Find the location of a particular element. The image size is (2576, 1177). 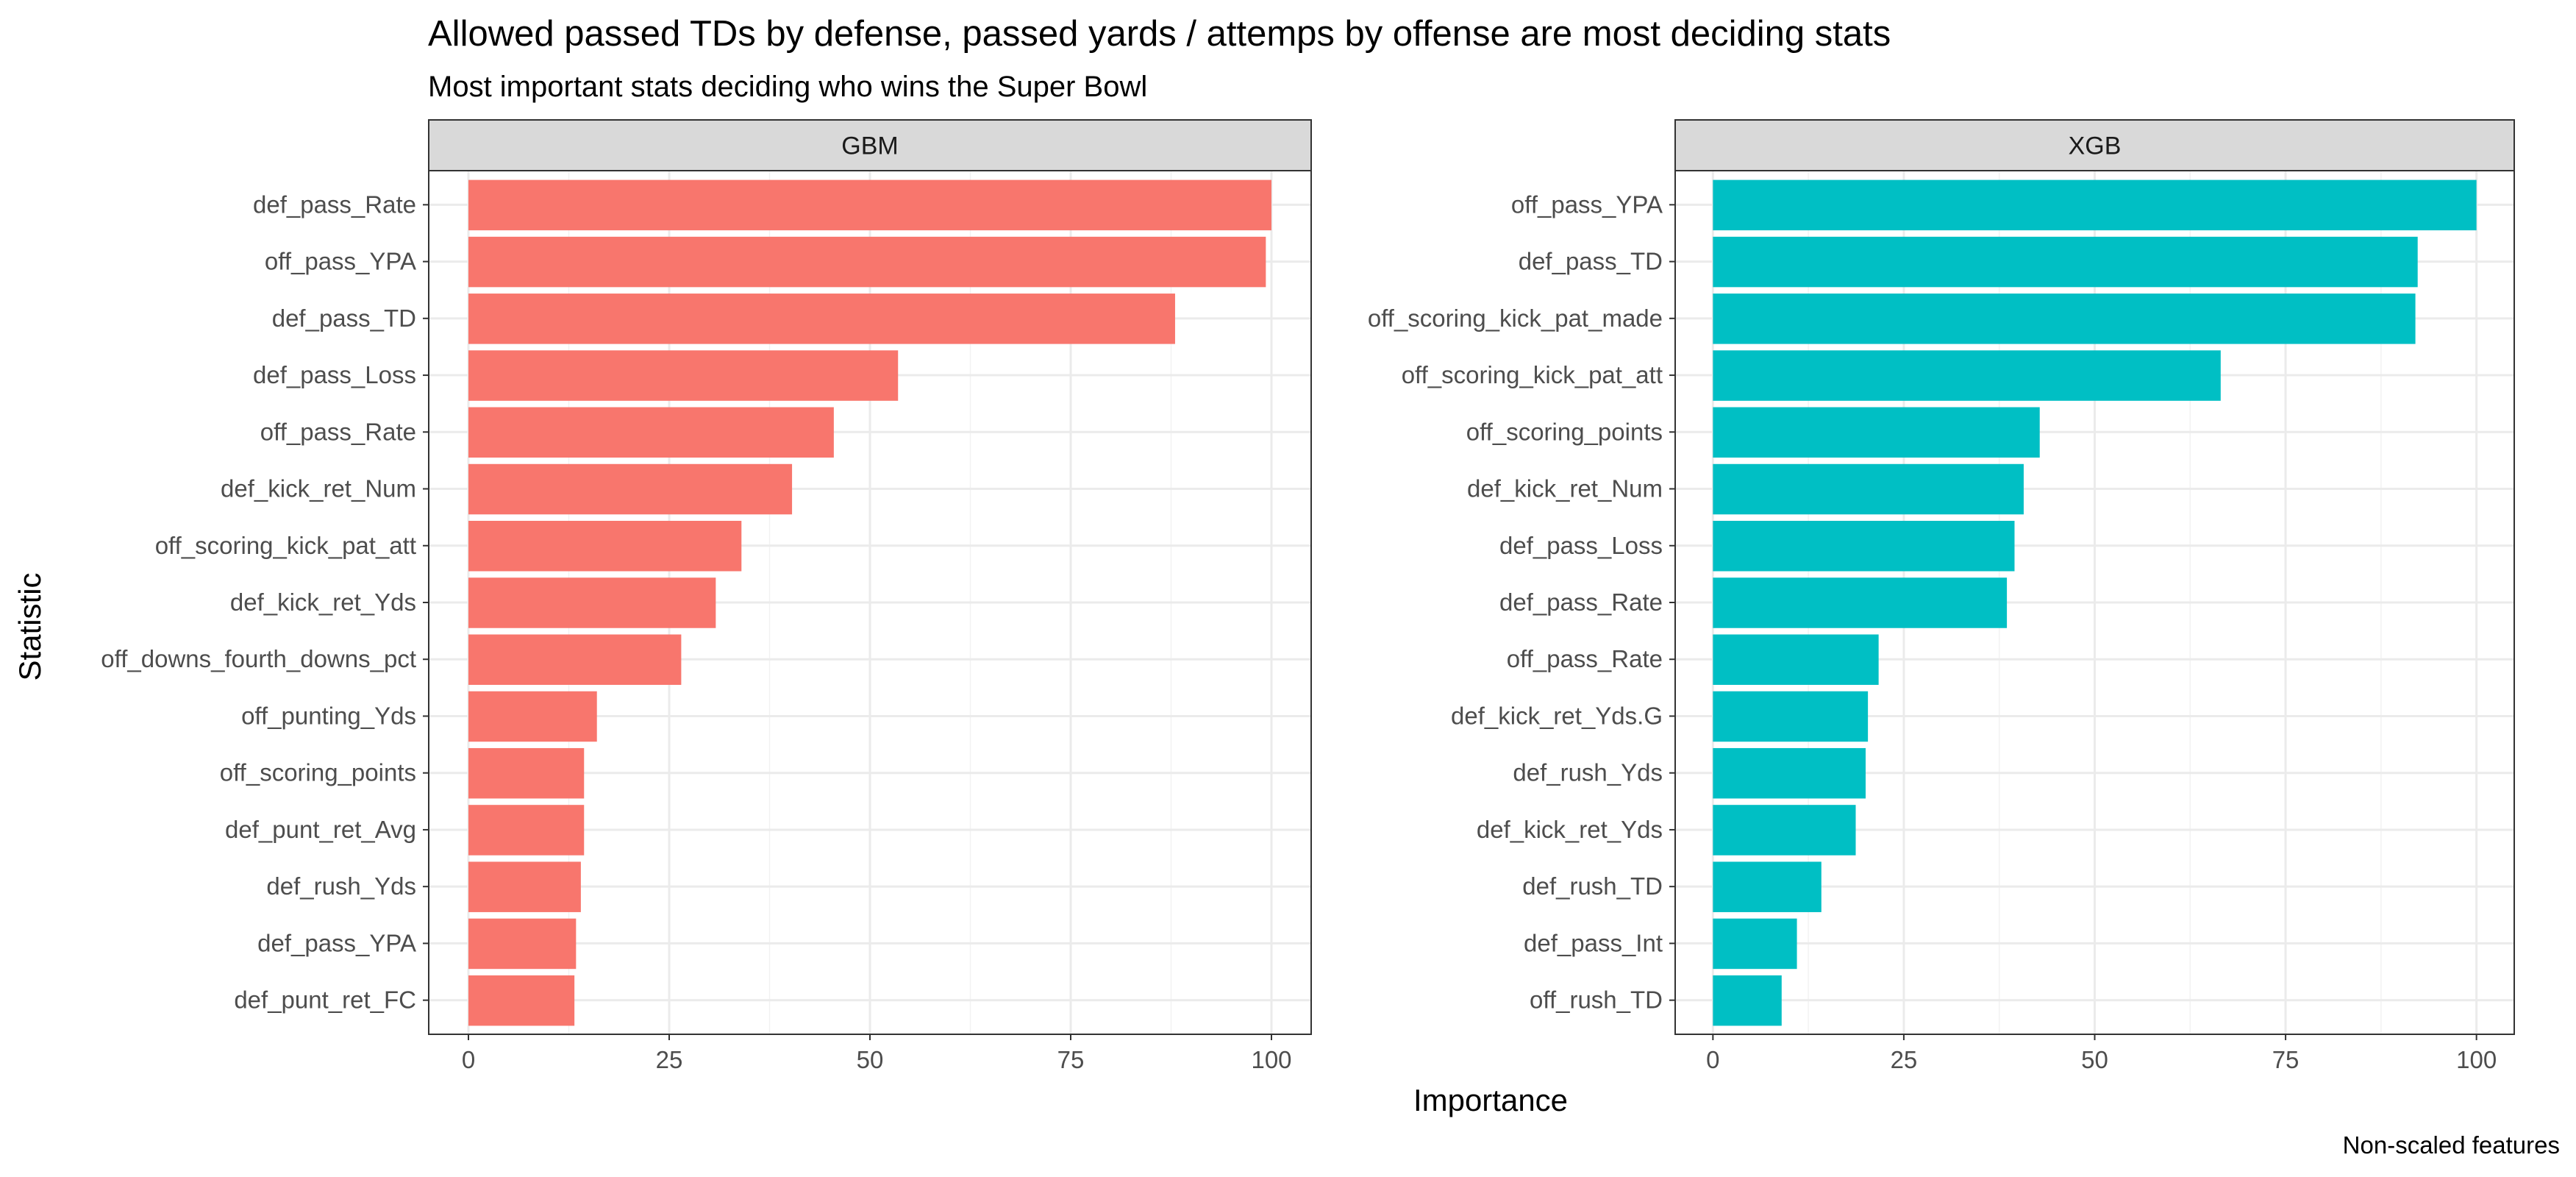

bar-off_downs_fourth_downs_pct is located at coordinates (575, 659).